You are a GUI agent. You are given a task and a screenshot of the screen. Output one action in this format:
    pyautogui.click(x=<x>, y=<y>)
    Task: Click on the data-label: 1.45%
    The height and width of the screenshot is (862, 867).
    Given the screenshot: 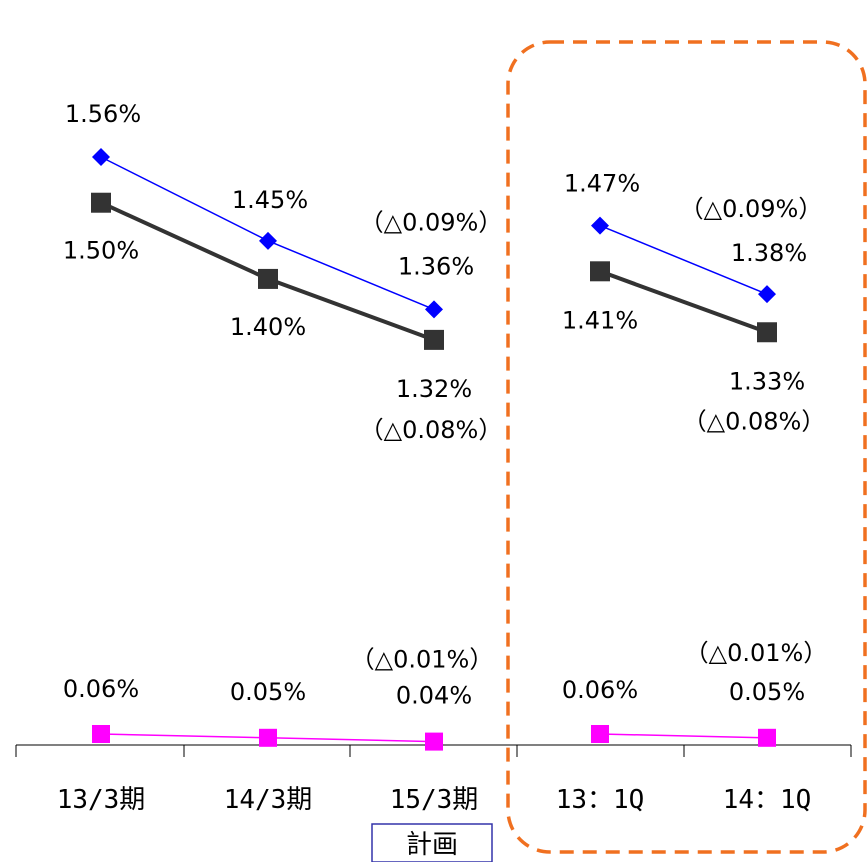 What is the action you would take?
    pyautogui.click(x=270, y=200)
    